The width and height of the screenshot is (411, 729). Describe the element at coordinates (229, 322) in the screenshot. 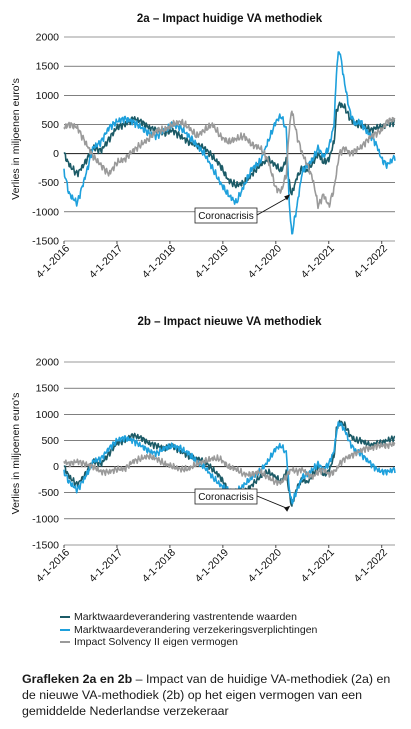

I see `chart-title: 2b – Impact nieuwe VA methodiek` at that location.